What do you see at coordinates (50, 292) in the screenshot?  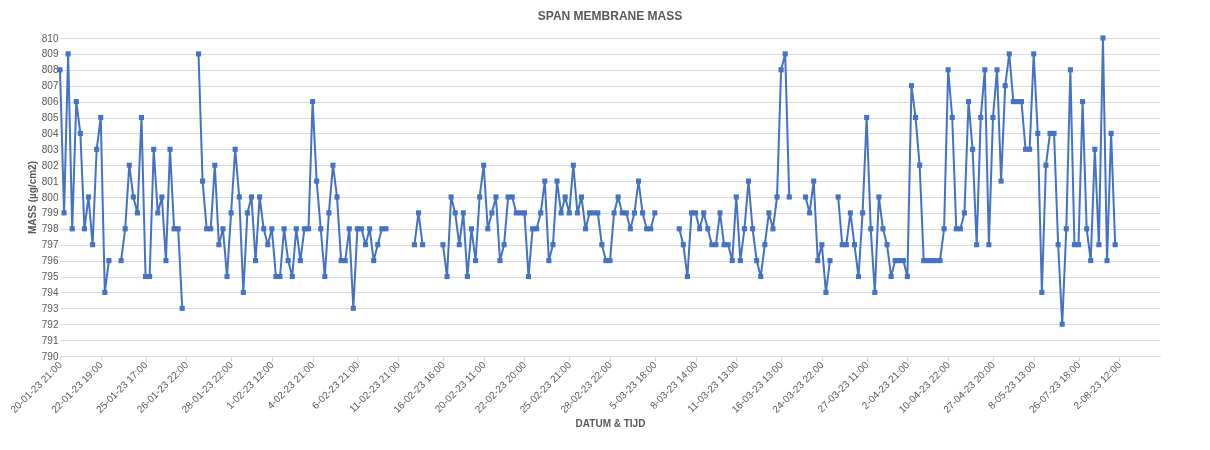 I see `y-tick-label: 794` at bounding box center [50, 292].